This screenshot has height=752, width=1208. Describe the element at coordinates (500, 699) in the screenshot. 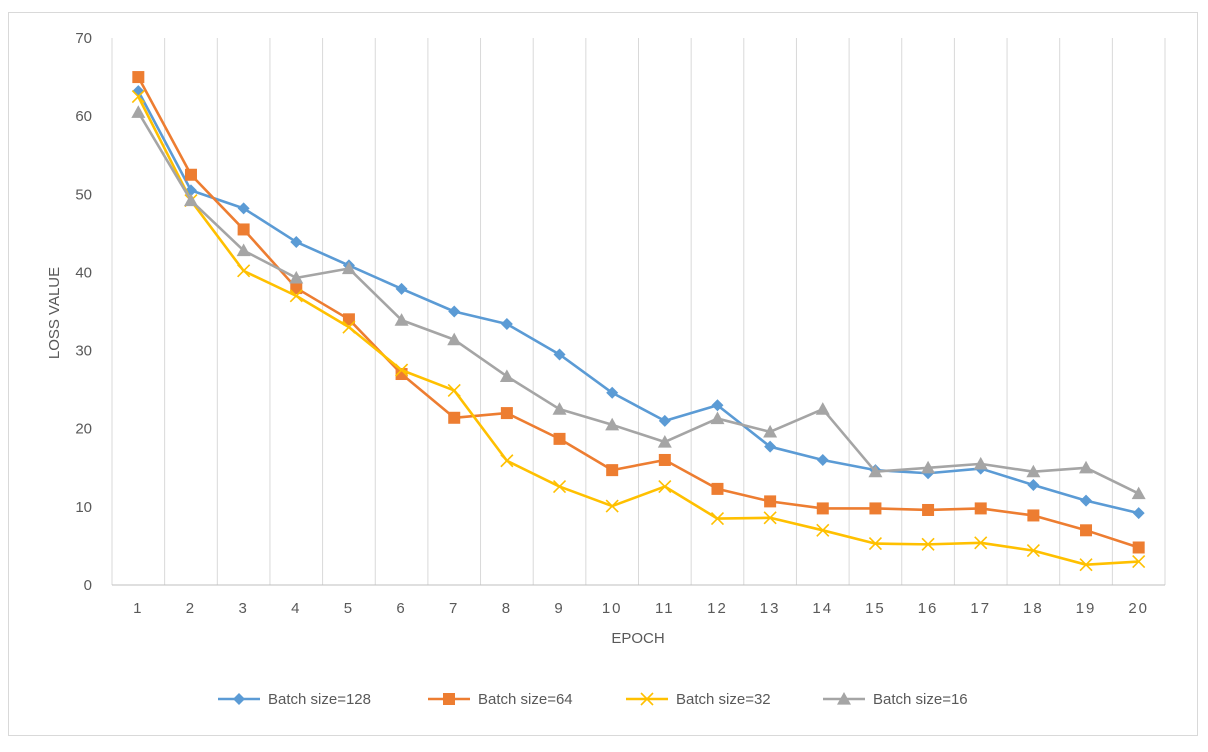

I see `legend-item: Batch size=64` at that location.